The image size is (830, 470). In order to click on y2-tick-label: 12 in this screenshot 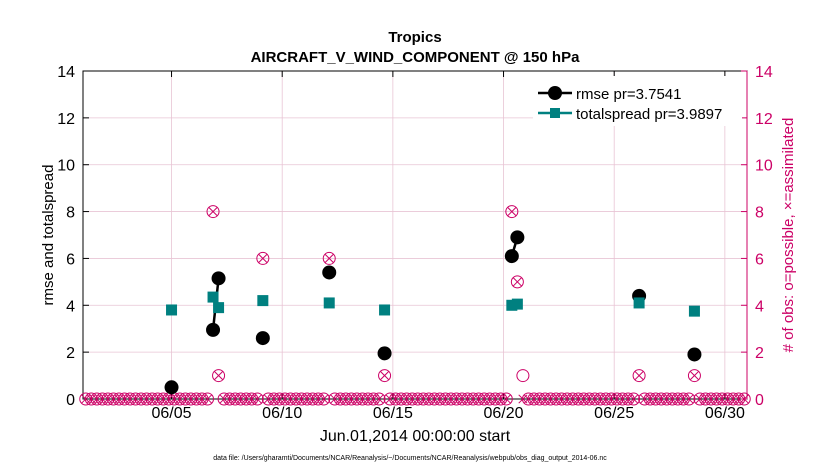, I will do `click(764, 119)`.